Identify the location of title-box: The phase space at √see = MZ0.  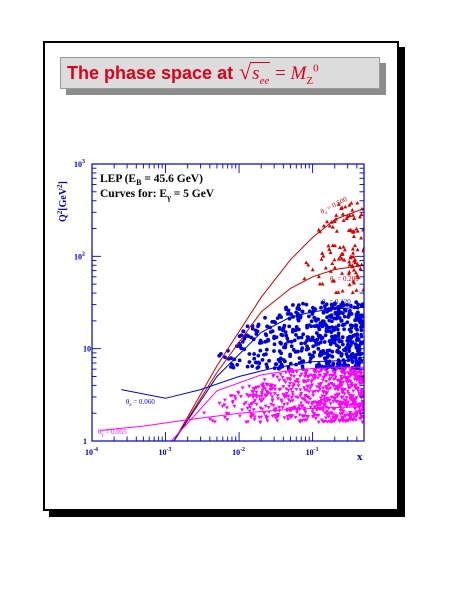
(220, 73).